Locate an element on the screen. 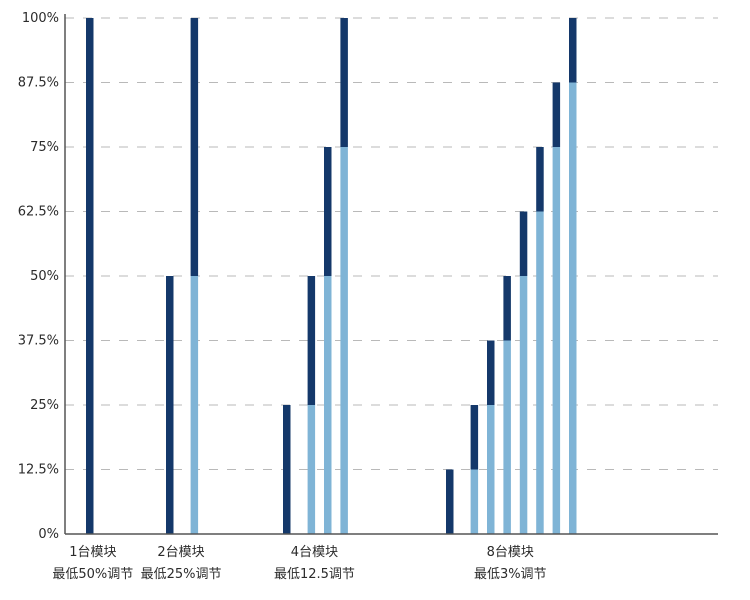 The width and height of the screenshot is (750, 600). y-tick-label: 12.5% is located at coordinates (38, 470).